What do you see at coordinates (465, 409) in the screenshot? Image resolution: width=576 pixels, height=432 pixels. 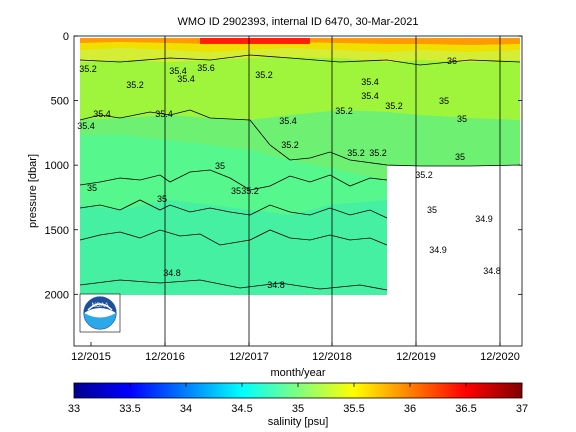 I see `colorbar-tick-label: 36.5` at bounding box center [465, 409].